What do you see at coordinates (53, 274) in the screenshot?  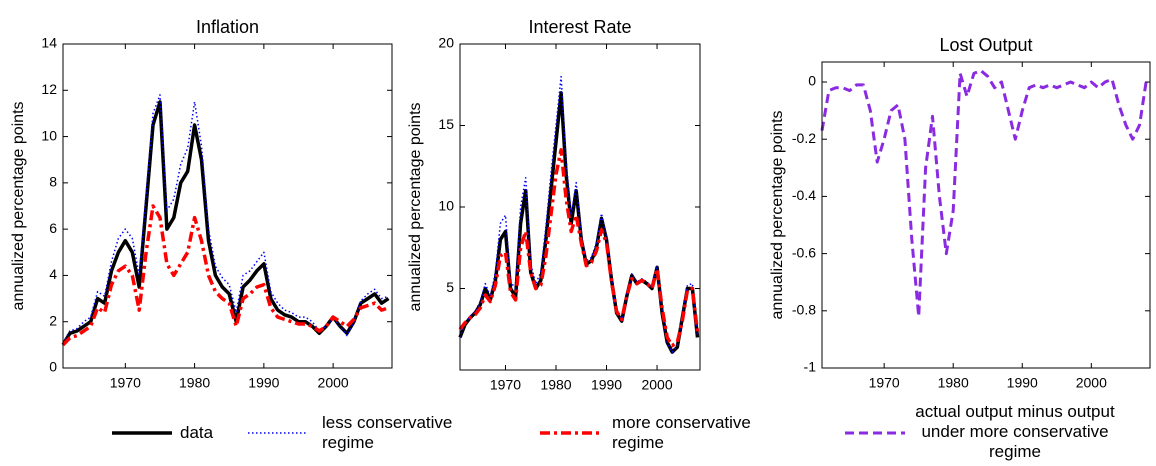 I see `y-tick-label: 4` at bounding box center [53, 274].